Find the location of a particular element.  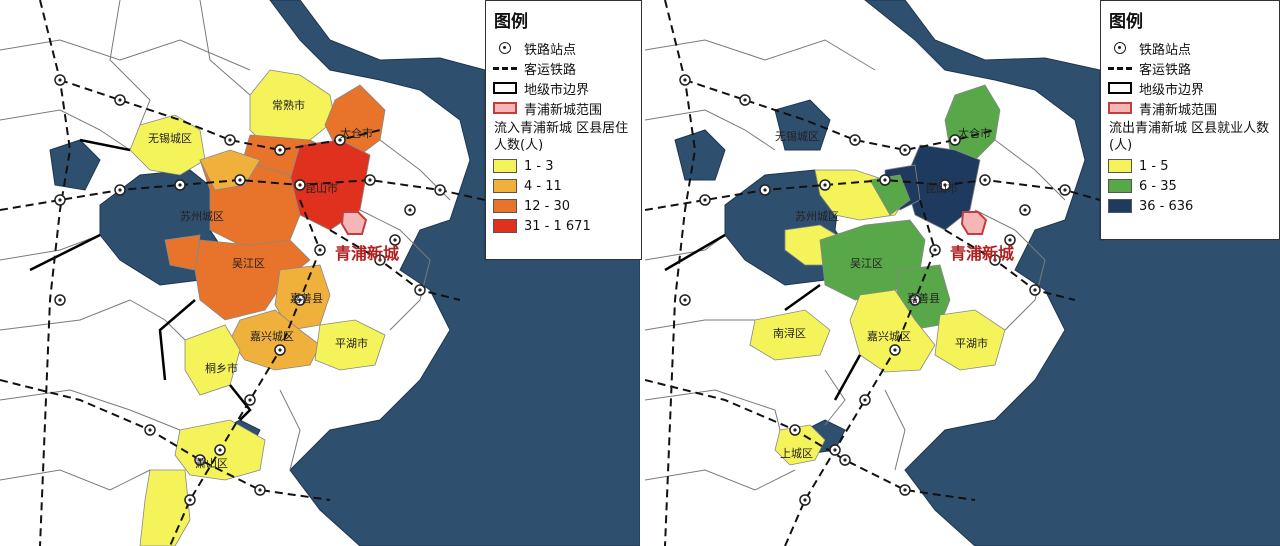

legend-class-4: 31 - 1 671 is located at coordinates (563, 226).